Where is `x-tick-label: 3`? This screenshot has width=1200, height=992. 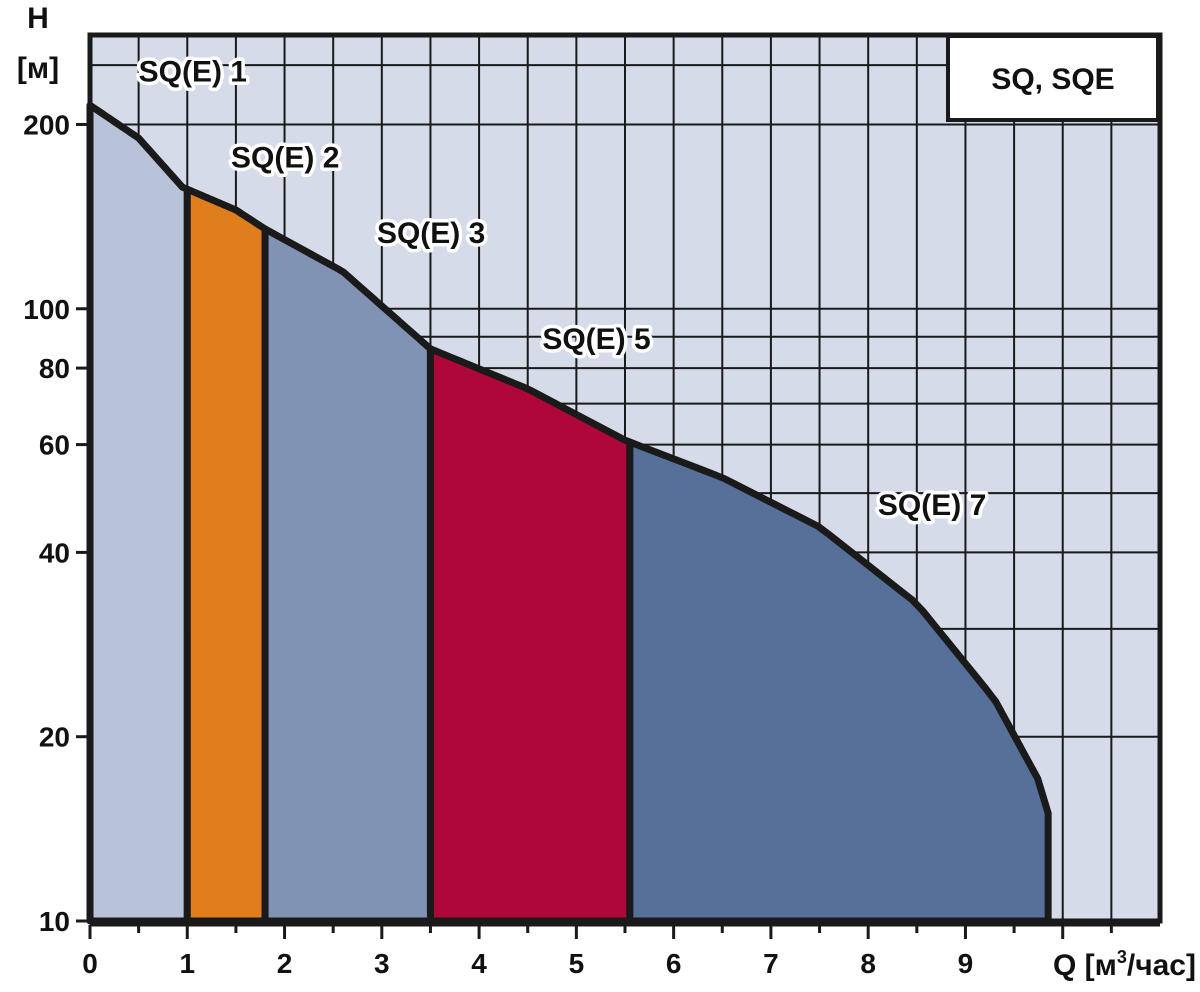 x-tick-label: 3 is located at coordinates (382, 963).